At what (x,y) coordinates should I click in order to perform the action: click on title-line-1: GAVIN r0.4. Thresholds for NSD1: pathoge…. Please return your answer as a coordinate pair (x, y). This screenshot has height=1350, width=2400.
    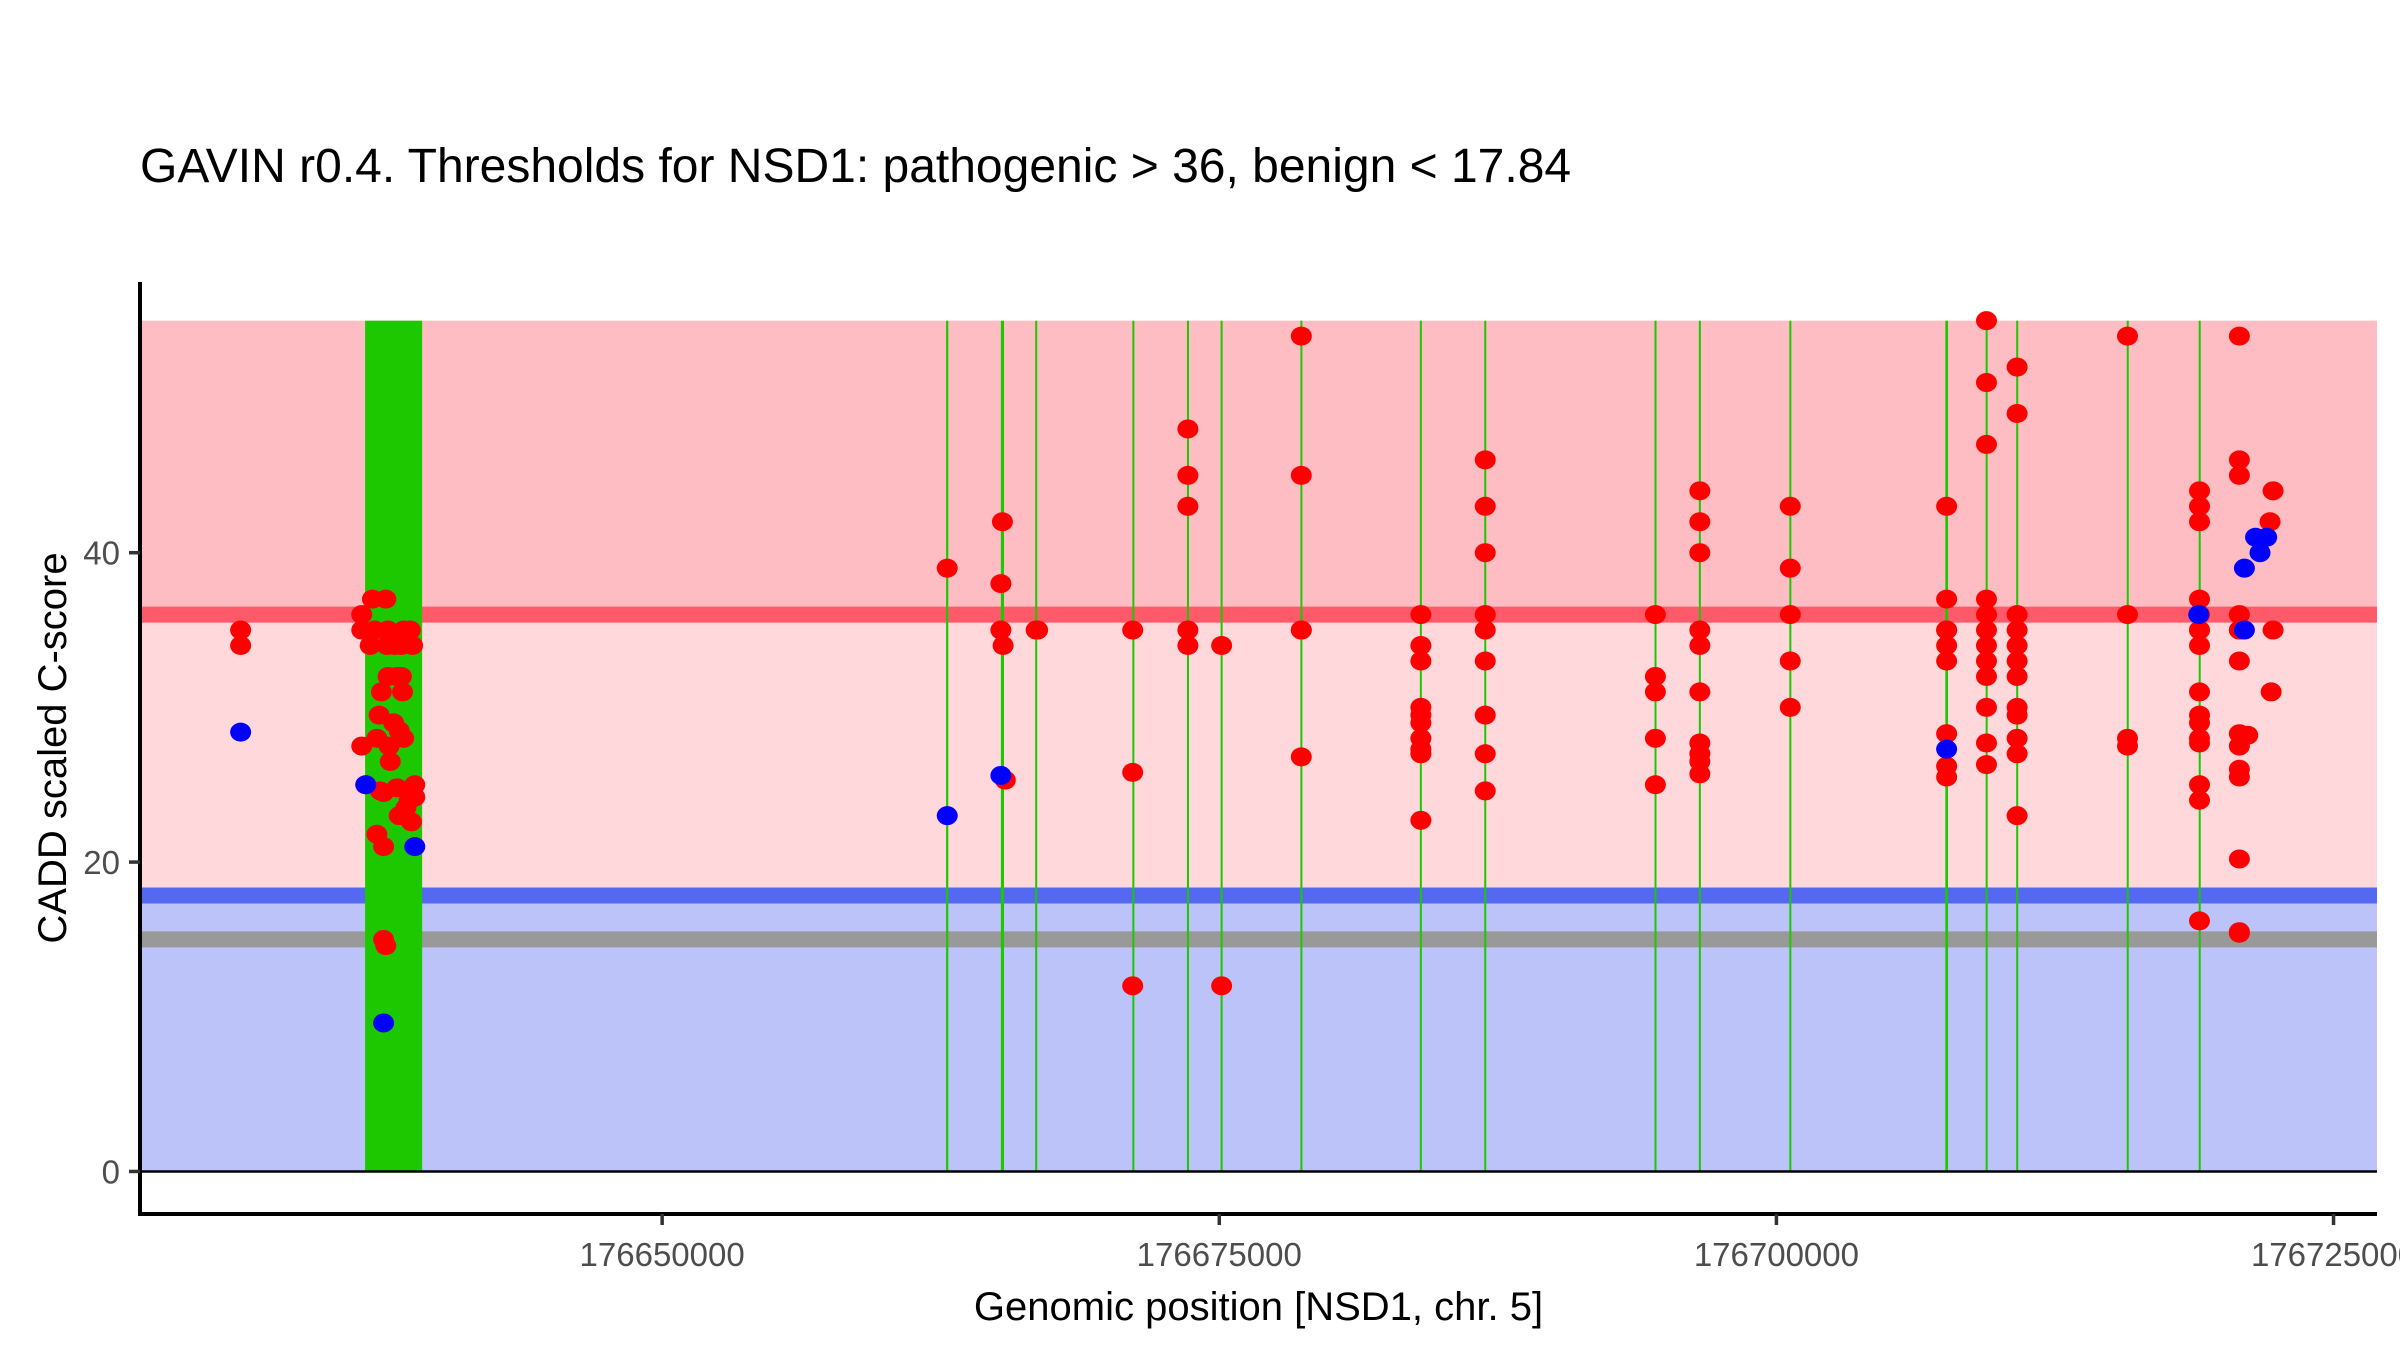
    Looking at the image, I should click on (856, 166).